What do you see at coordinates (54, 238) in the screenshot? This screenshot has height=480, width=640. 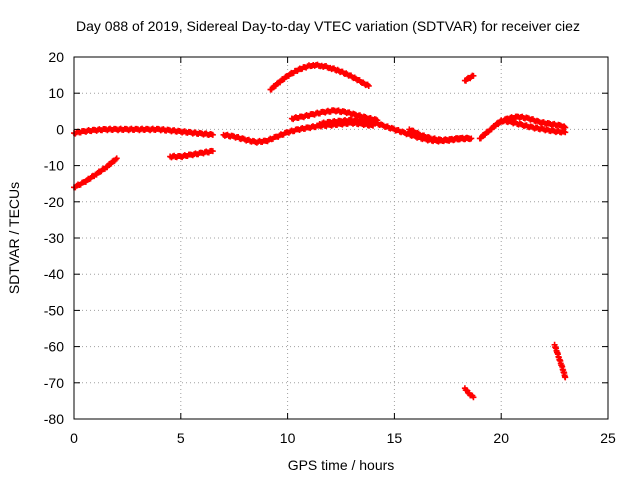 I see `y-tick-label: -30` at bounding box center [54, 238].